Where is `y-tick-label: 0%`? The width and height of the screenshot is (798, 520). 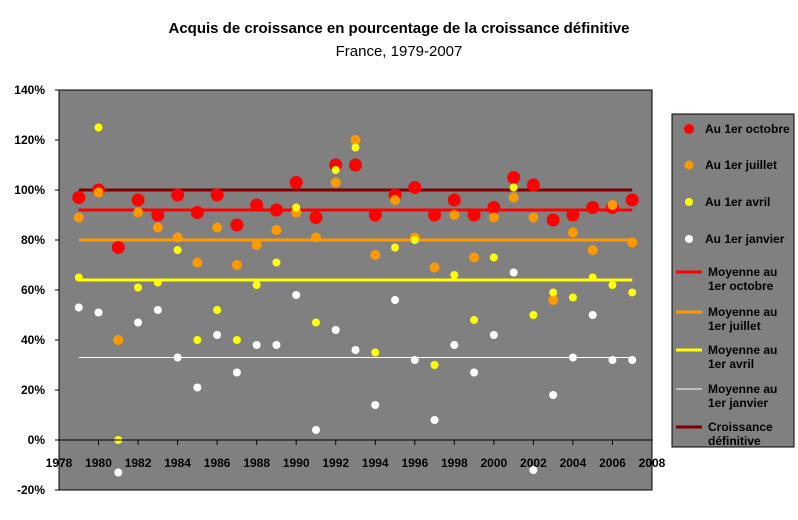
y-tick-label: 0% is located at coordinates (37, 440).